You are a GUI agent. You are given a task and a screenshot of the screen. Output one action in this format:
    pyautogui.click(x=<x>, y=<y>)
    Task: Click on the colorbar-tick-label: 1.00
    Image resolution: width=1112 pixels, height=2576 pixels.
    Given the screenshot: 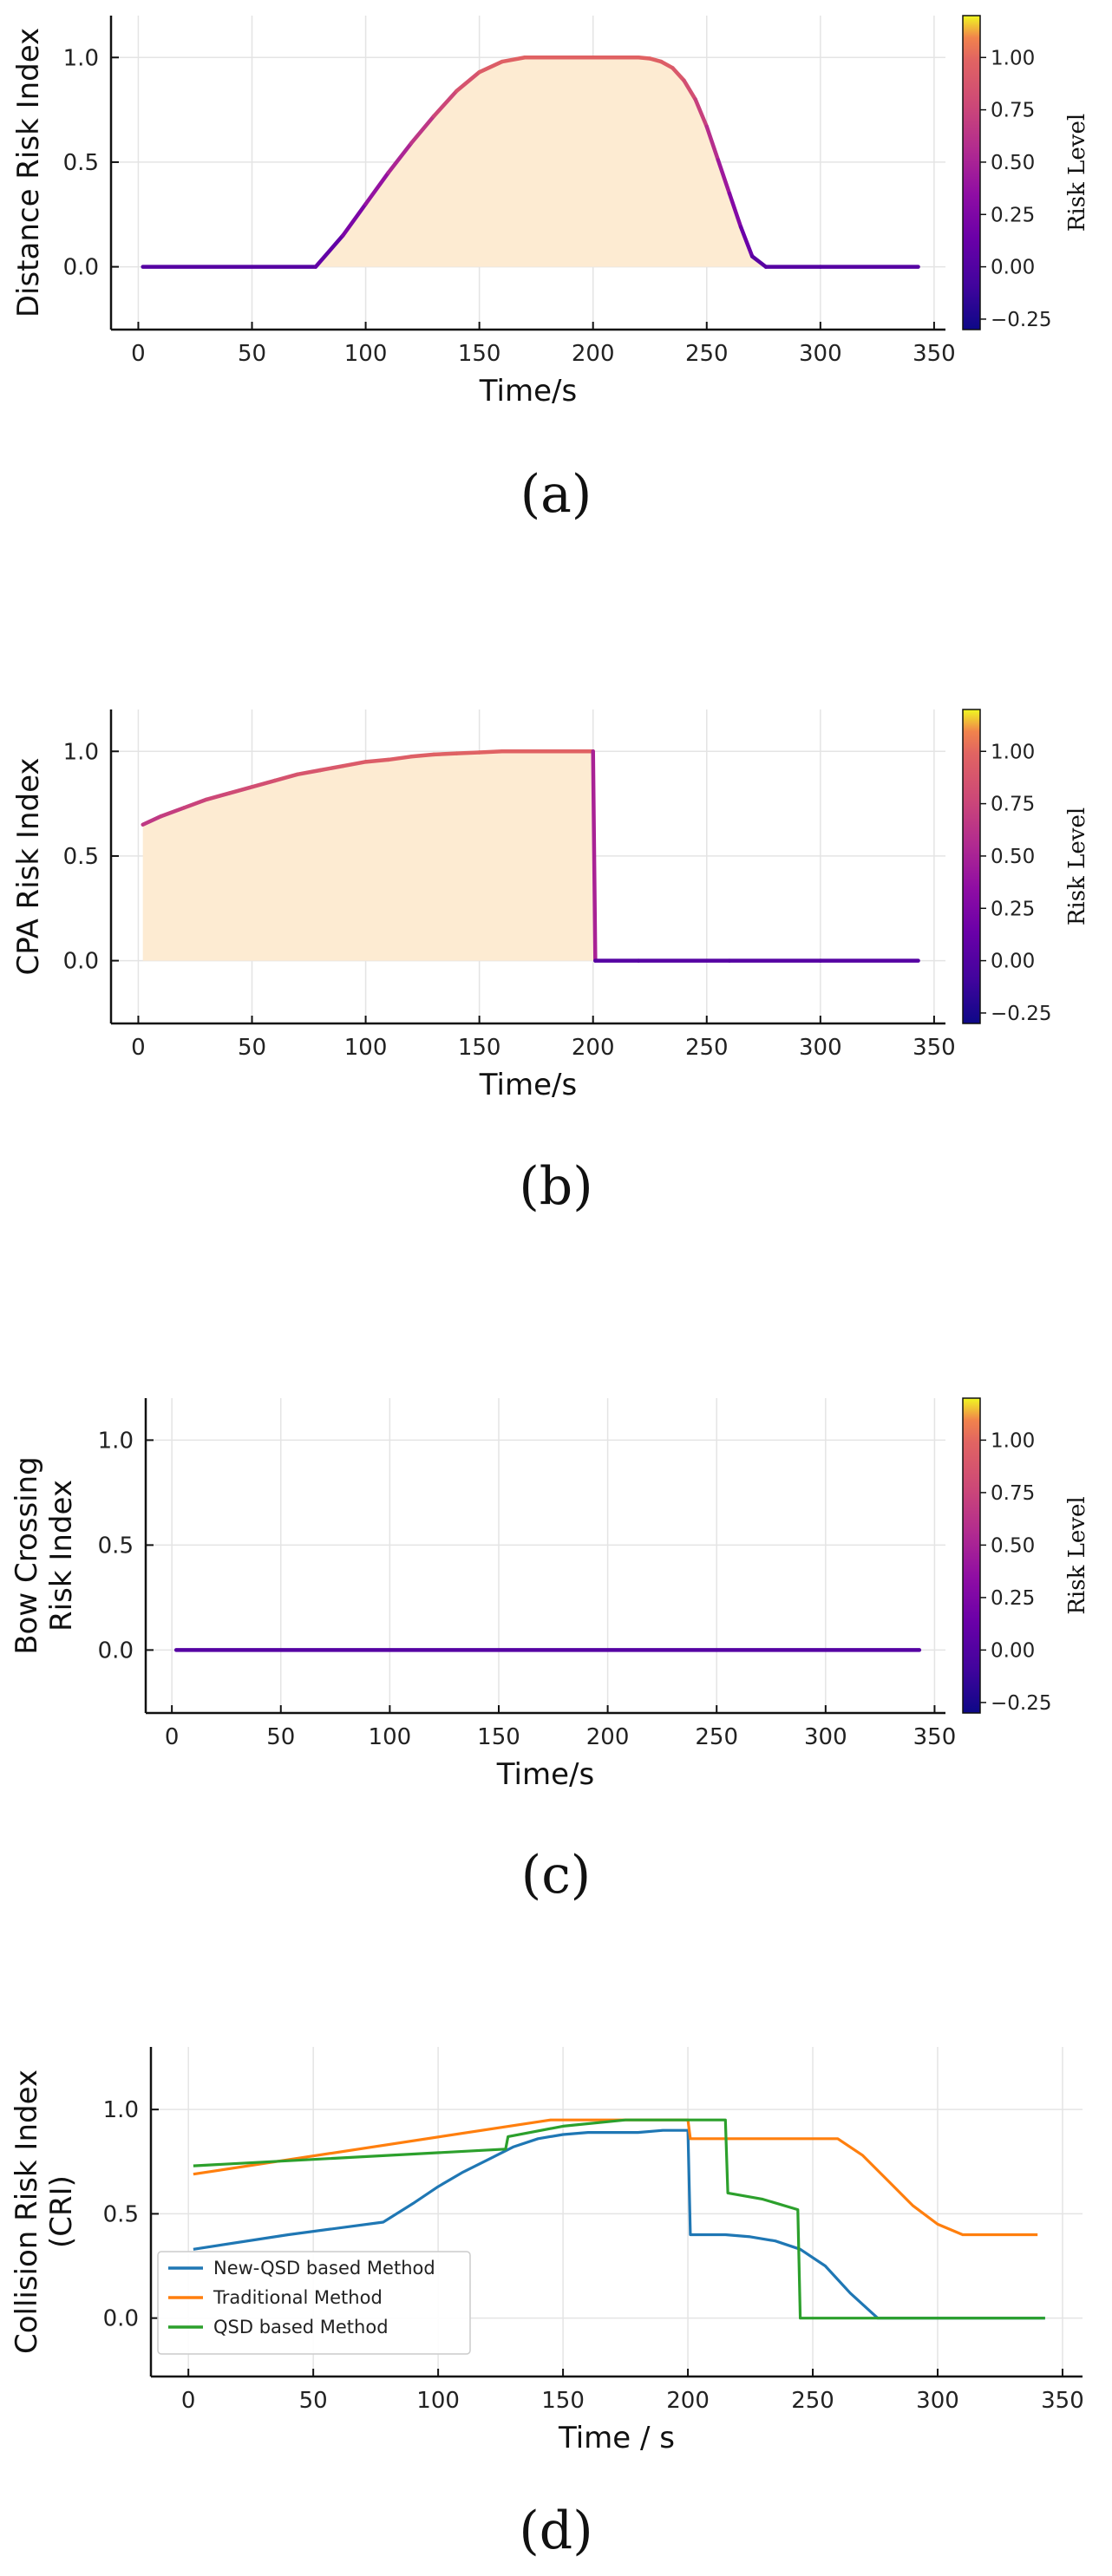 What is the action you would take?
    pyautogui.click(x=1013, y=58)
    